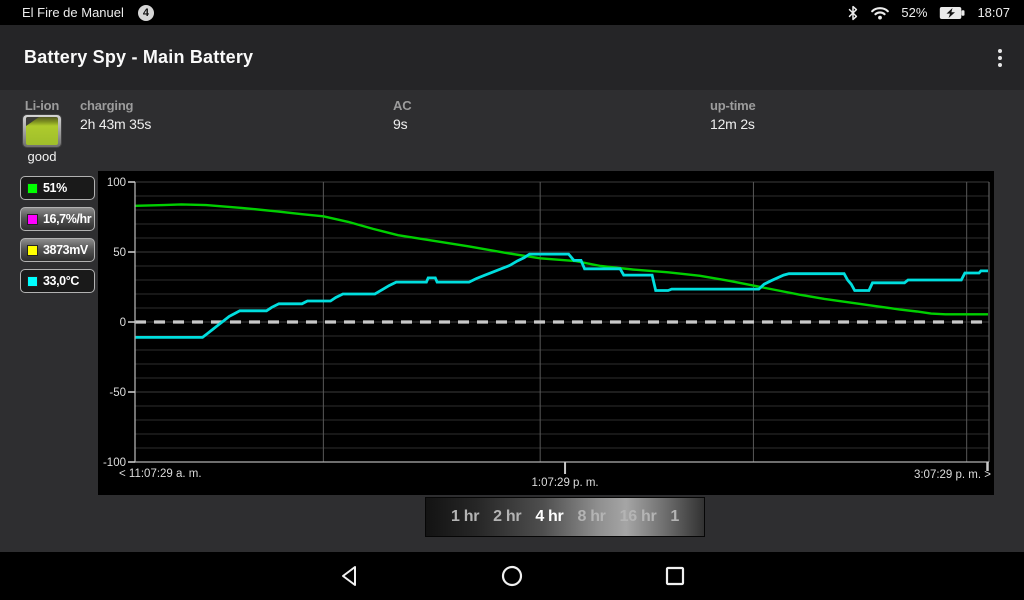 The width and height of the screenshot is (1024, 600). I want to click on legend-toggle-3: 33,0°C, so click(57, 281).